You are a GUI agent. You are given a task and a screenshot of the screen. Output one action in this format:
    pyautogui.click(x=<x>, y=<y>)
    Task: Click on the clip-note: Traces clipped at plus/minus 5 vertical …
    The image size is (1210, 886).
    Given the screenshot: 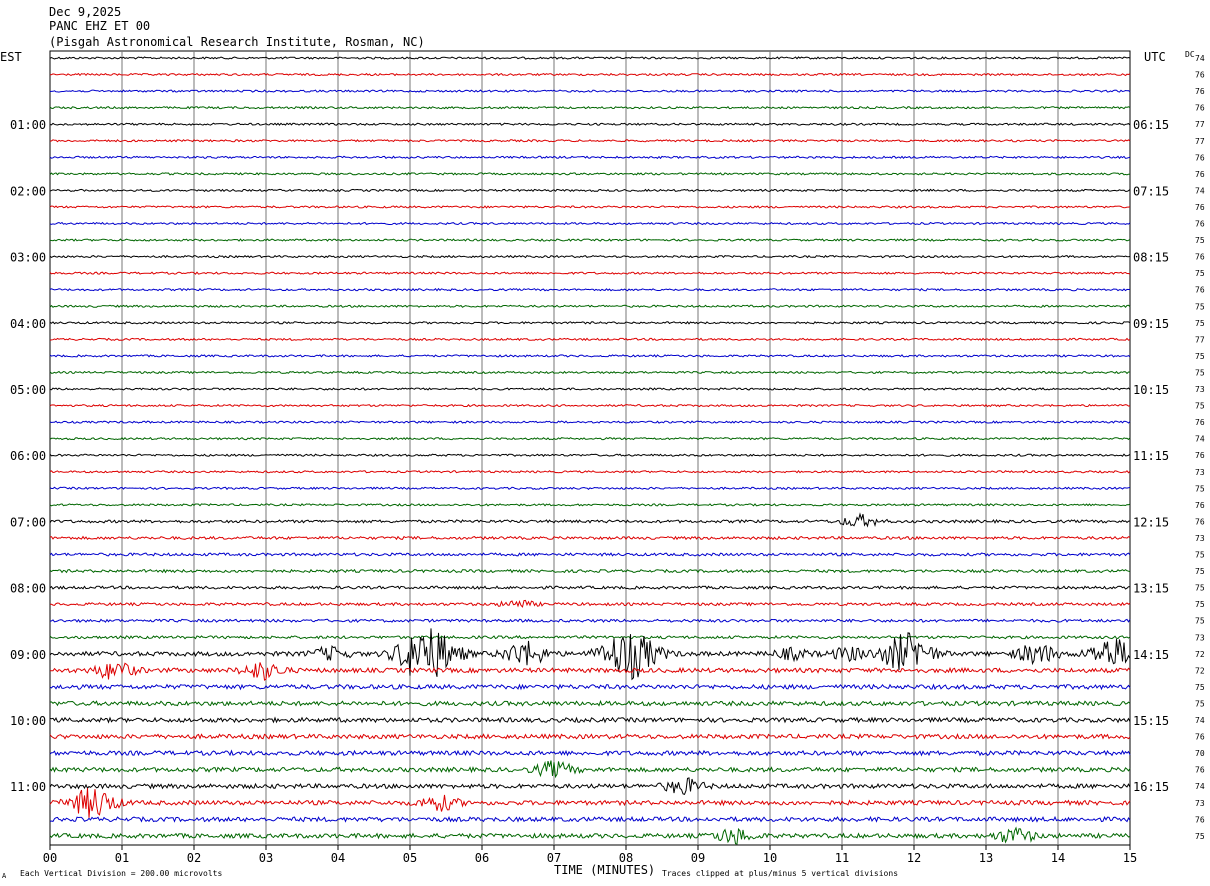 What is the action you would take?
    pyautogui.click(x=780, y=873)
    